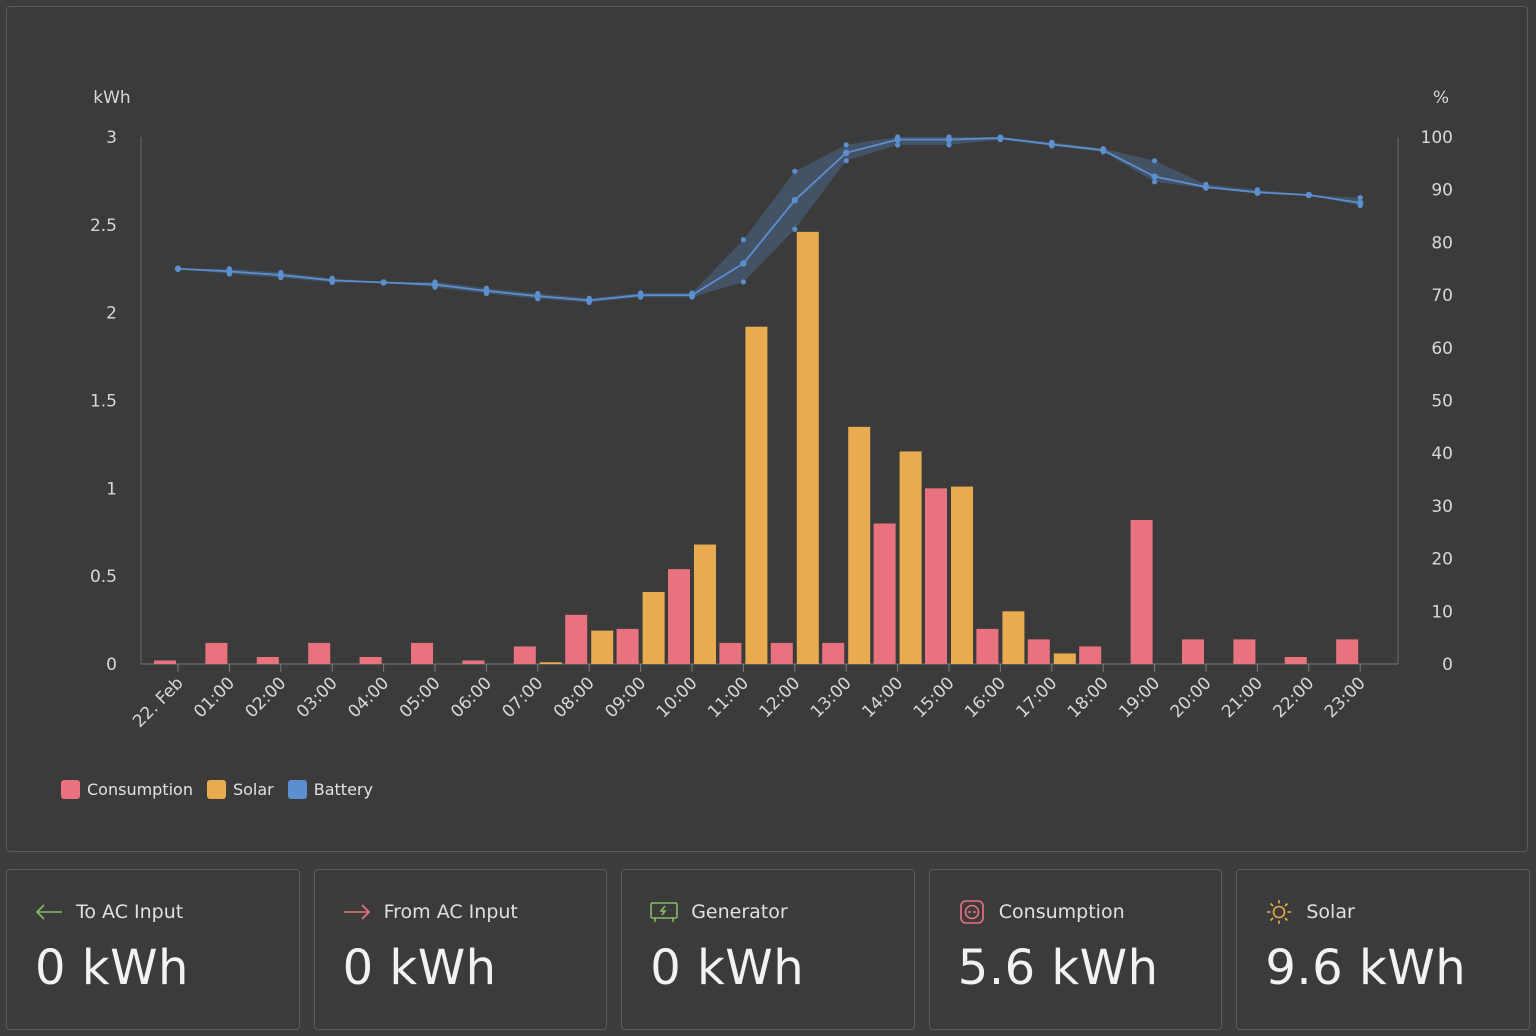 The image size is (1536, 1036). Describe the element at coordinates (1442, 296) in the screenshot. I see `y-tick-right: 70` at that location.